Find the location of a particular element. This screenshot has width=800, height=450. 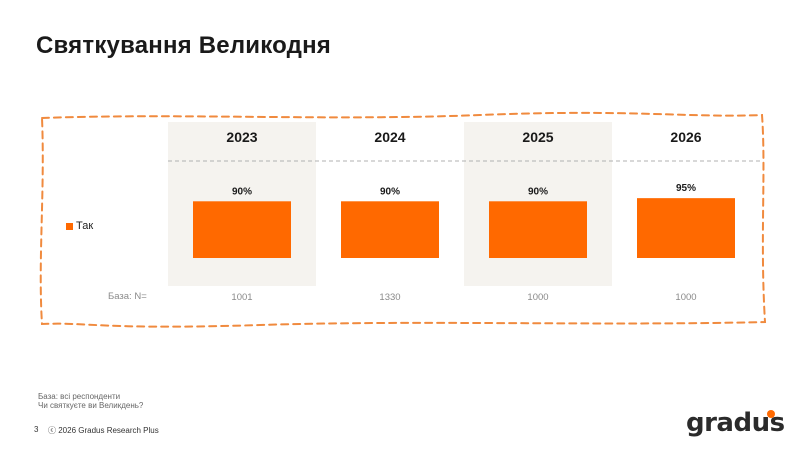

footnote-question: Чи святкуєте ви Великдень? is located at coordinates (91, 405).